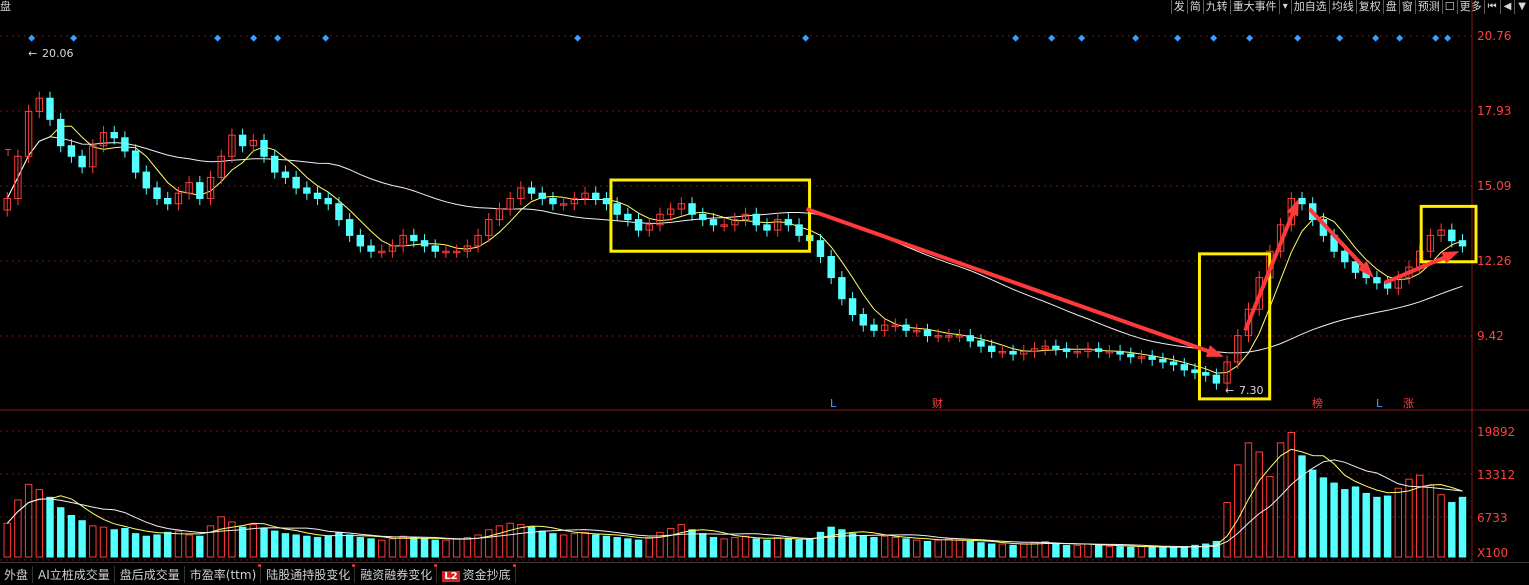 This screenshot has height=585, width=1529. Describe the element at coordinates (1449, 7) in the screenshot. I see `toolbar-button-layout: ☐` at that location.